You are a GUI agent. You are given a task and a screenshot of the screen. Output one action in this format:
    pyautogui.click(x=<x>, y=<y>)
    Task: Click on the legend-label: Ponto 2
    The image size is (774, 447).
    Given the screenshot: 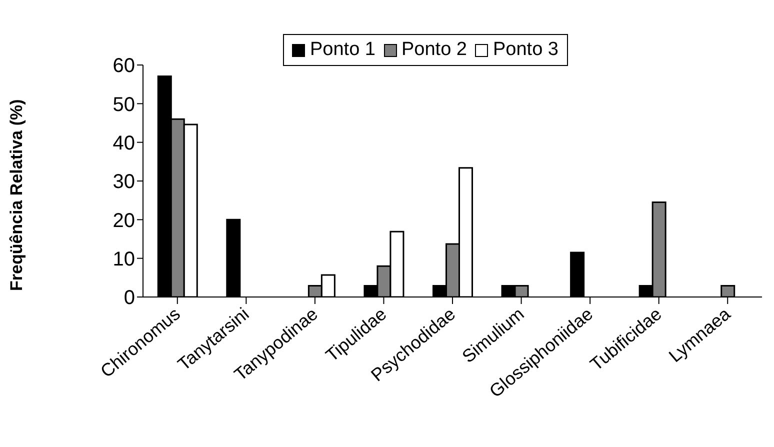 What is the action you would take?
    pyautogui.click(x=433, y=50)
    